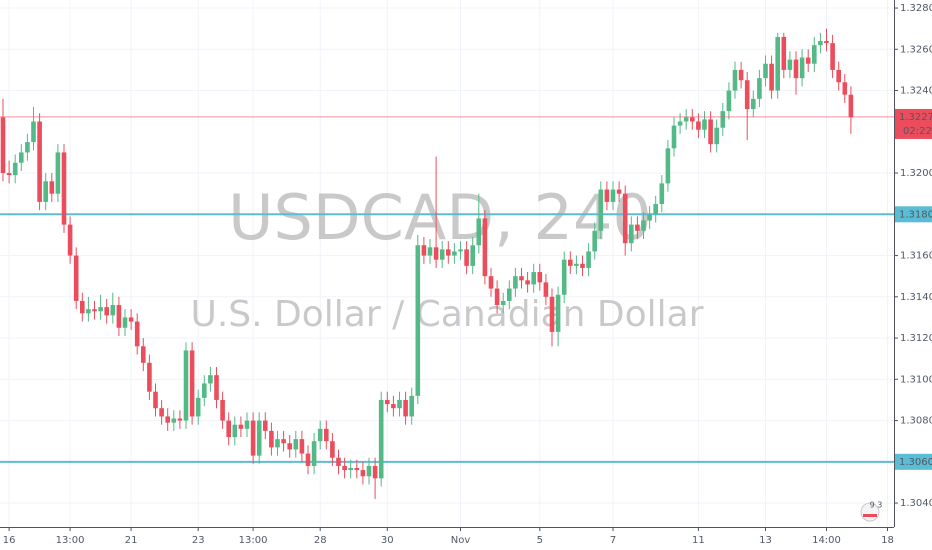 This screenshot has width=932, height=550. What do you see at coordinates (916, 8) in the screenshot?
I see `y-tick-label: 1.32800` at bounding box center [916, 8].